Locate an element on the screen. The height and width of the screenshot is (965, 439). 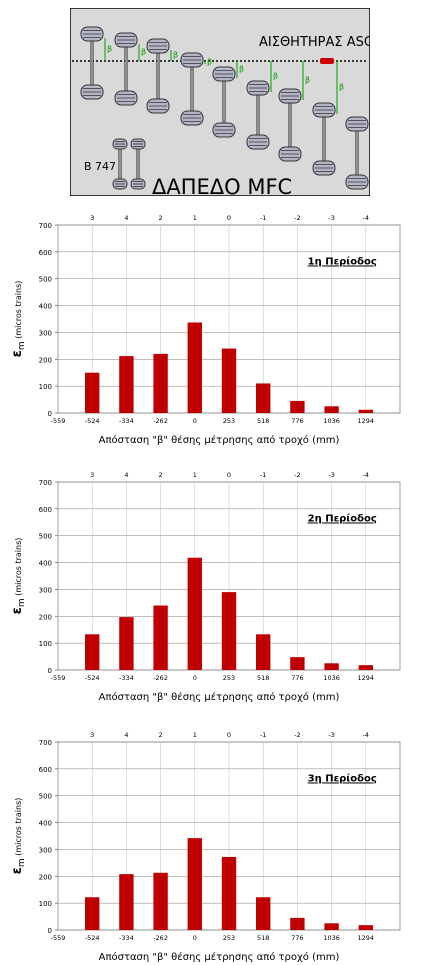
chart-title: 3η Περίοδος is located at coordinates (342, 778).